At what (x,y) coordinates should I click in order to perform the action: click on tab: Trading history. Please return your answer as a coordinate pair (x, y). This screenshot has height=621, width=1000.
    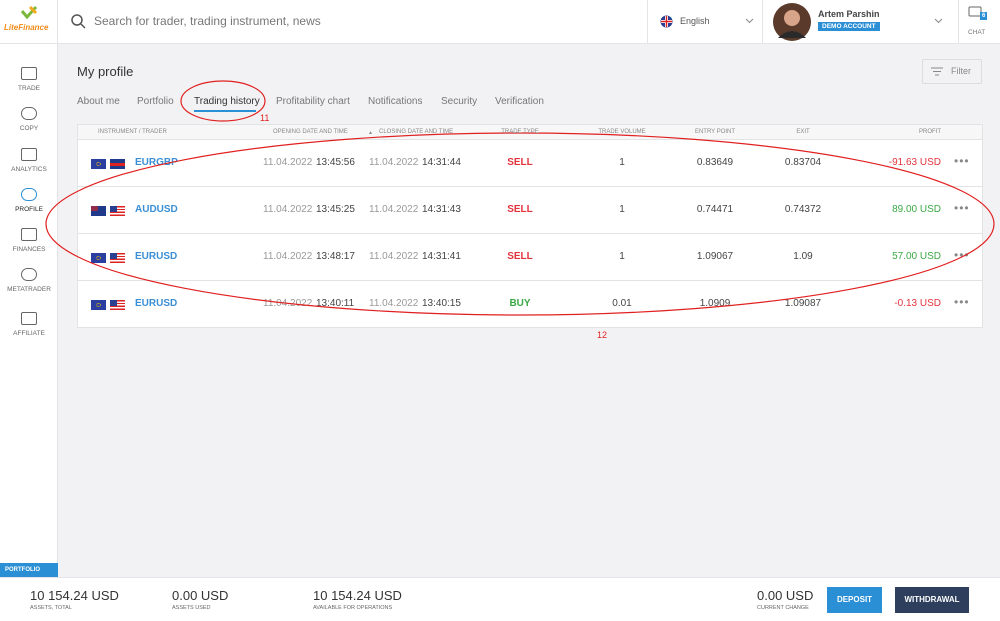
    Looking at the image, I should click on (227, 101).